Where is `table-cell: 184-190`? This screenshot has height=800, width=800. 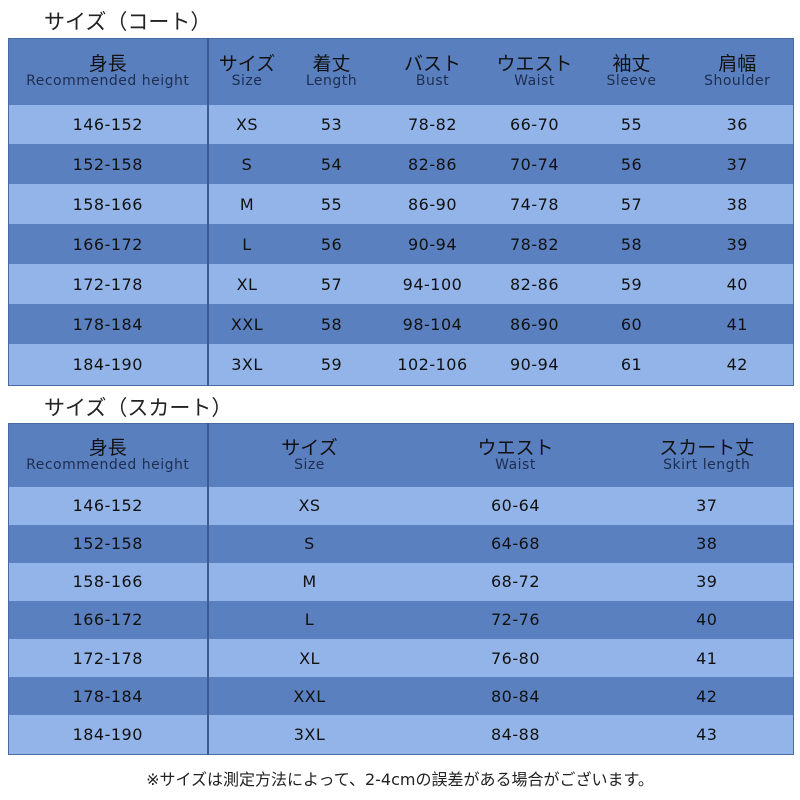 table-cell: 184-190 is located at coordinates (108, 365).